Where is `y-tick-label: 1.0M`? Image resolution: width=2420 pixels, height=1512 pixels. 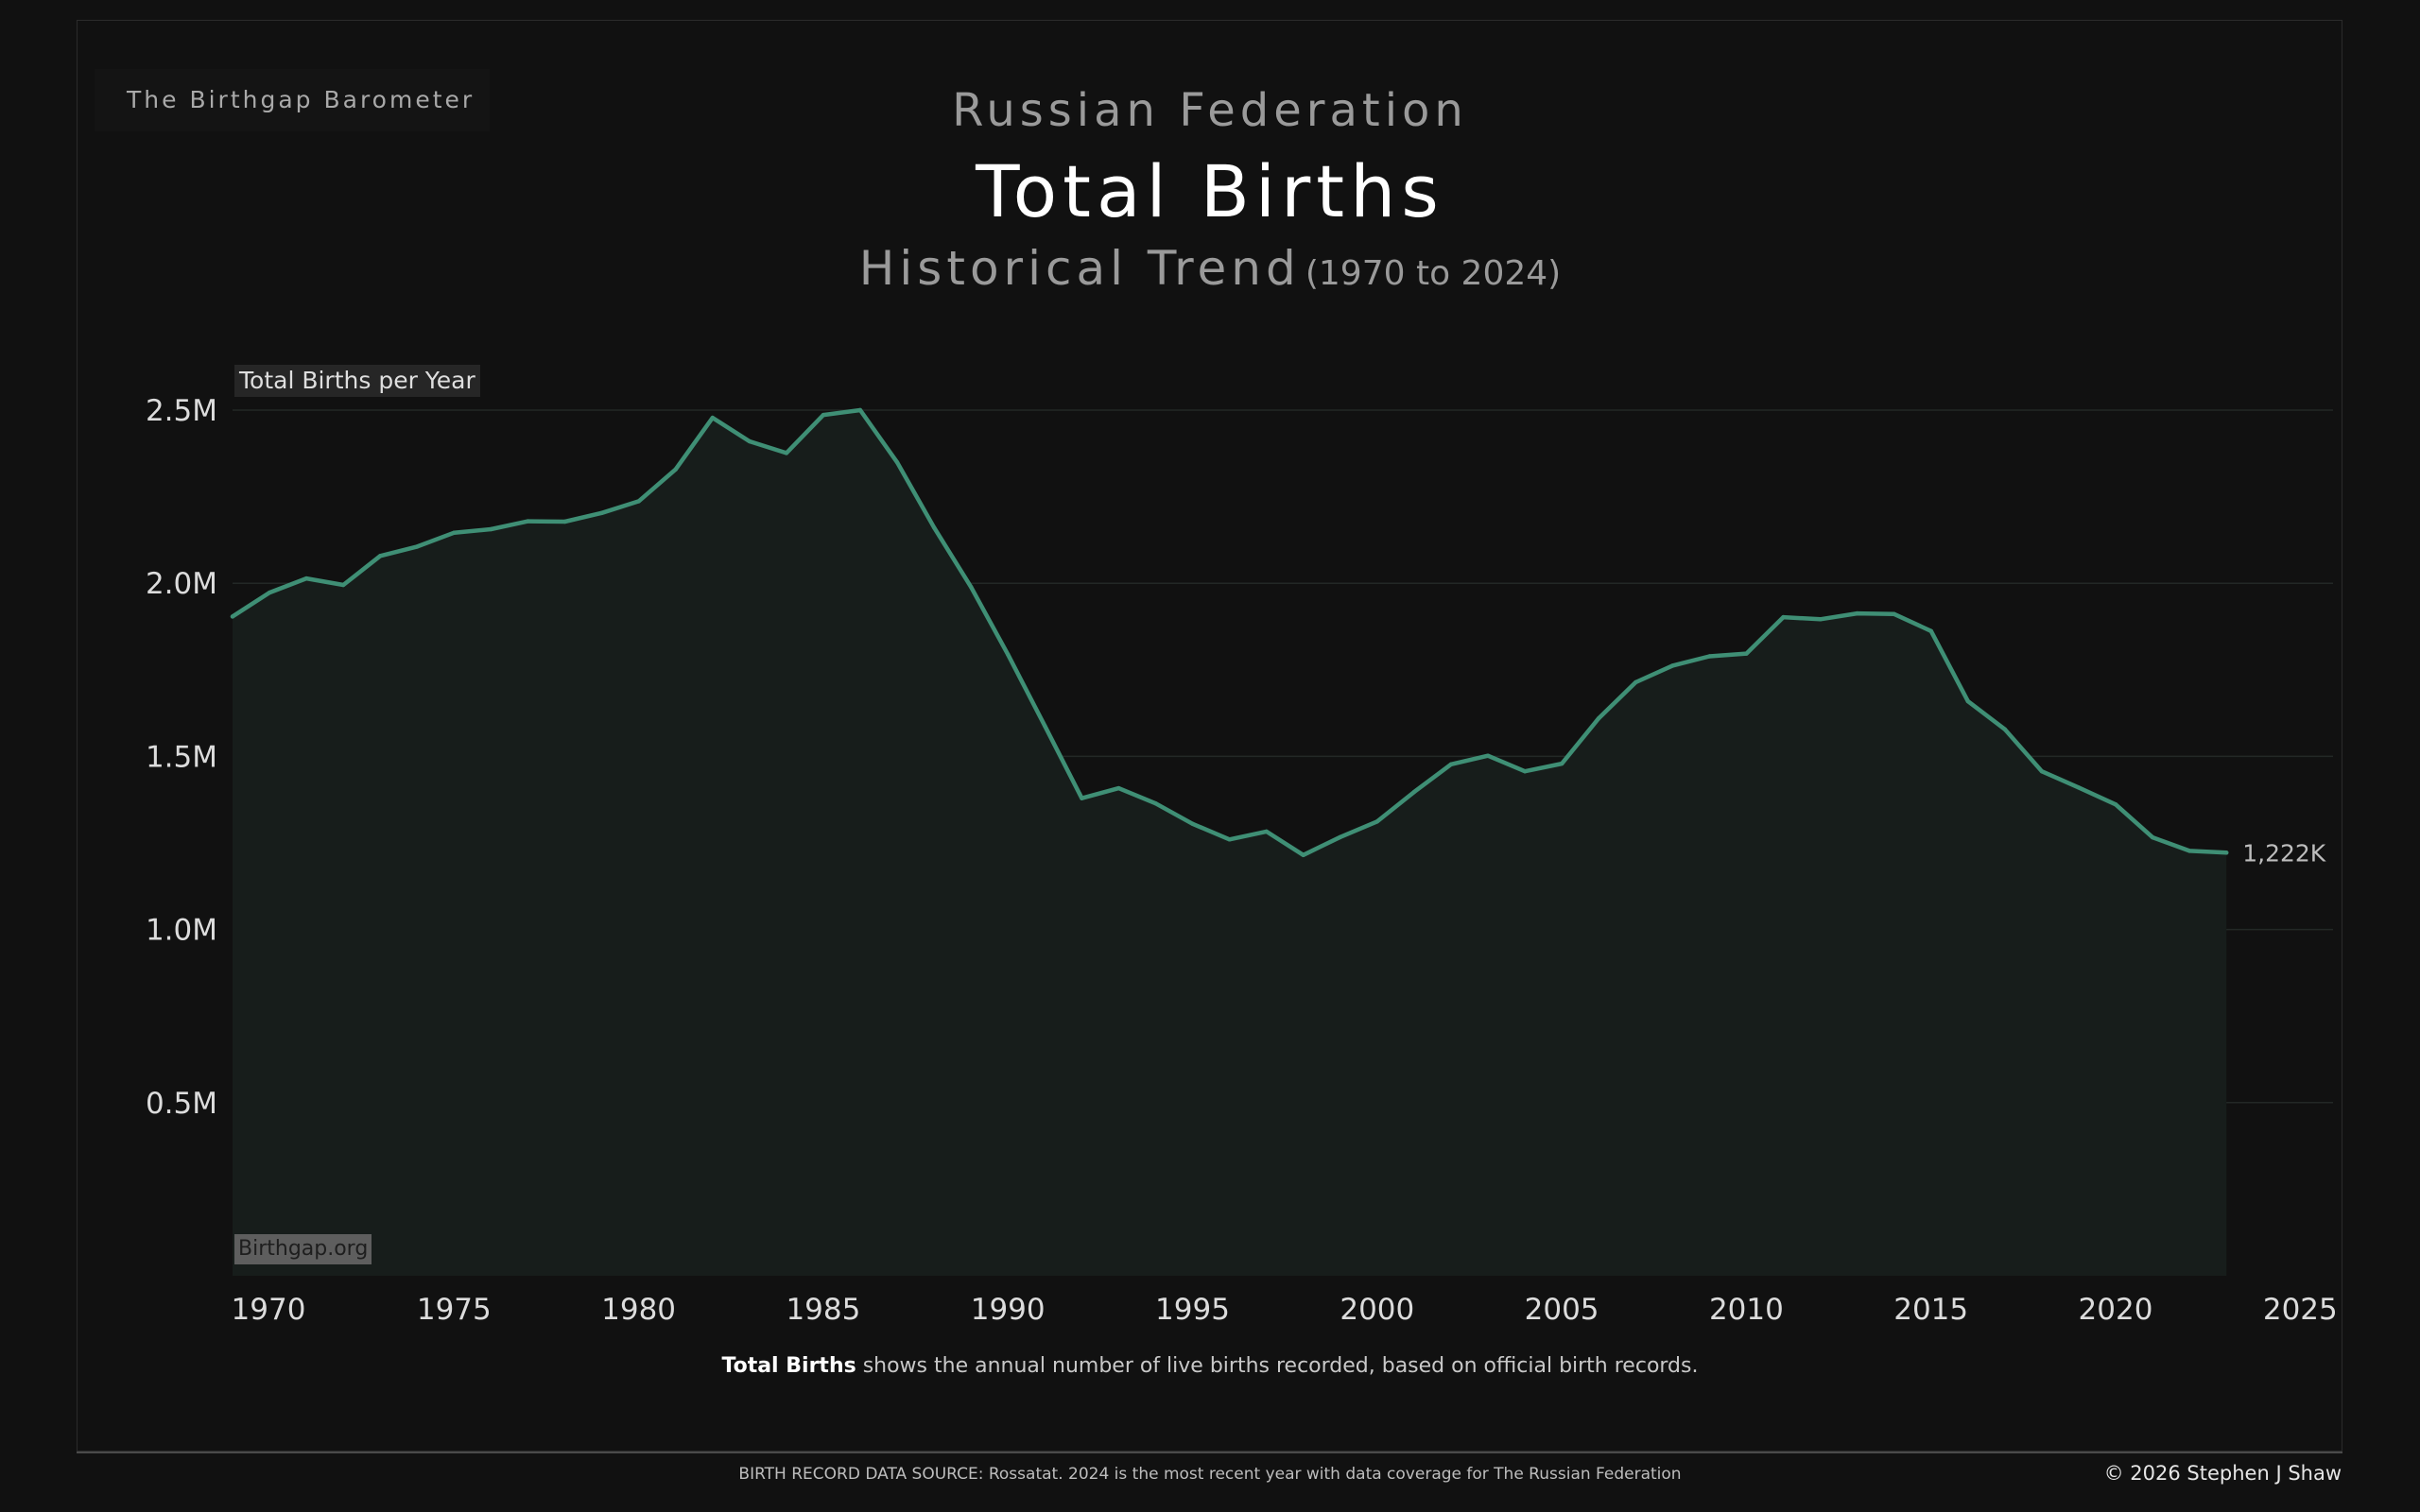 y-tick-label: 1.0M is located at coordinates (181, 931).